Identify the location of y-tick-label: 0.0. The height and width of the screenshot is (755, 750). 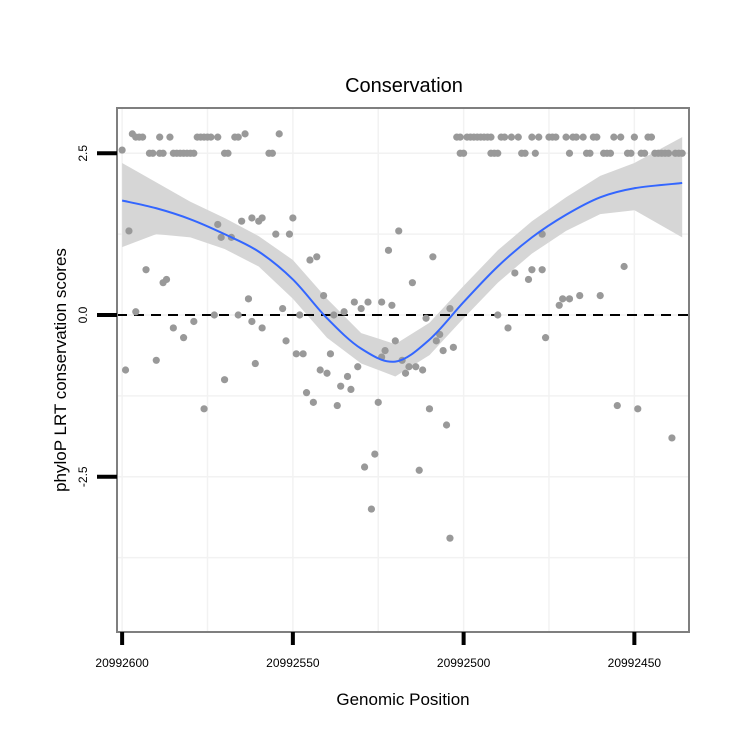
(83, 314).